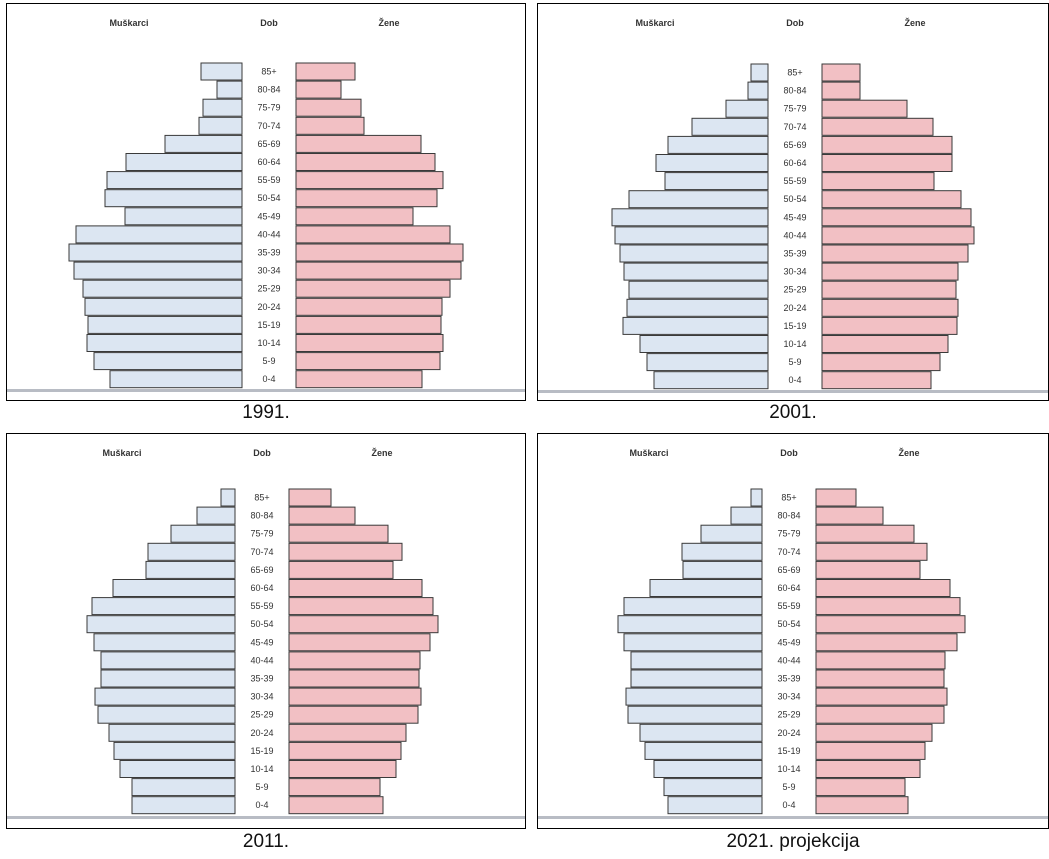  I want to click on age-label-80-84: 80-84, so click(261, 516).